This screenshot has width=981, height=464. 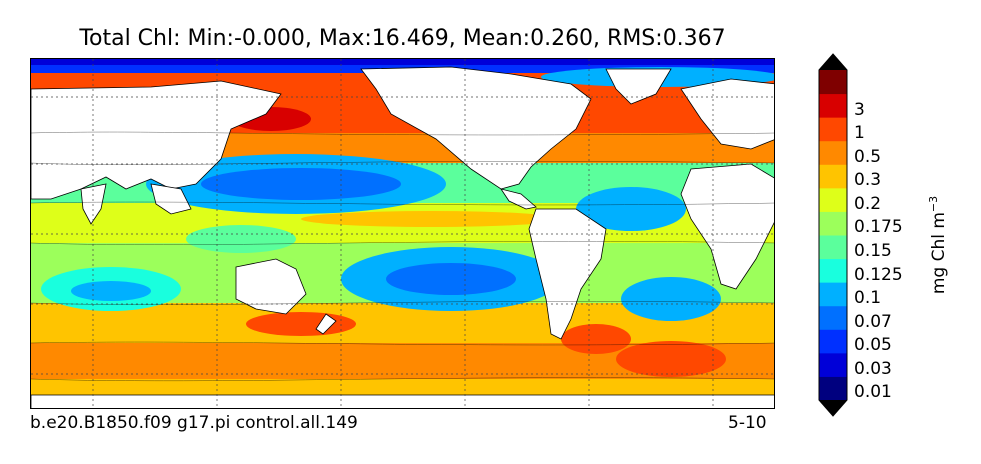 I want to click on colorbar, so click(x=833, y=235).